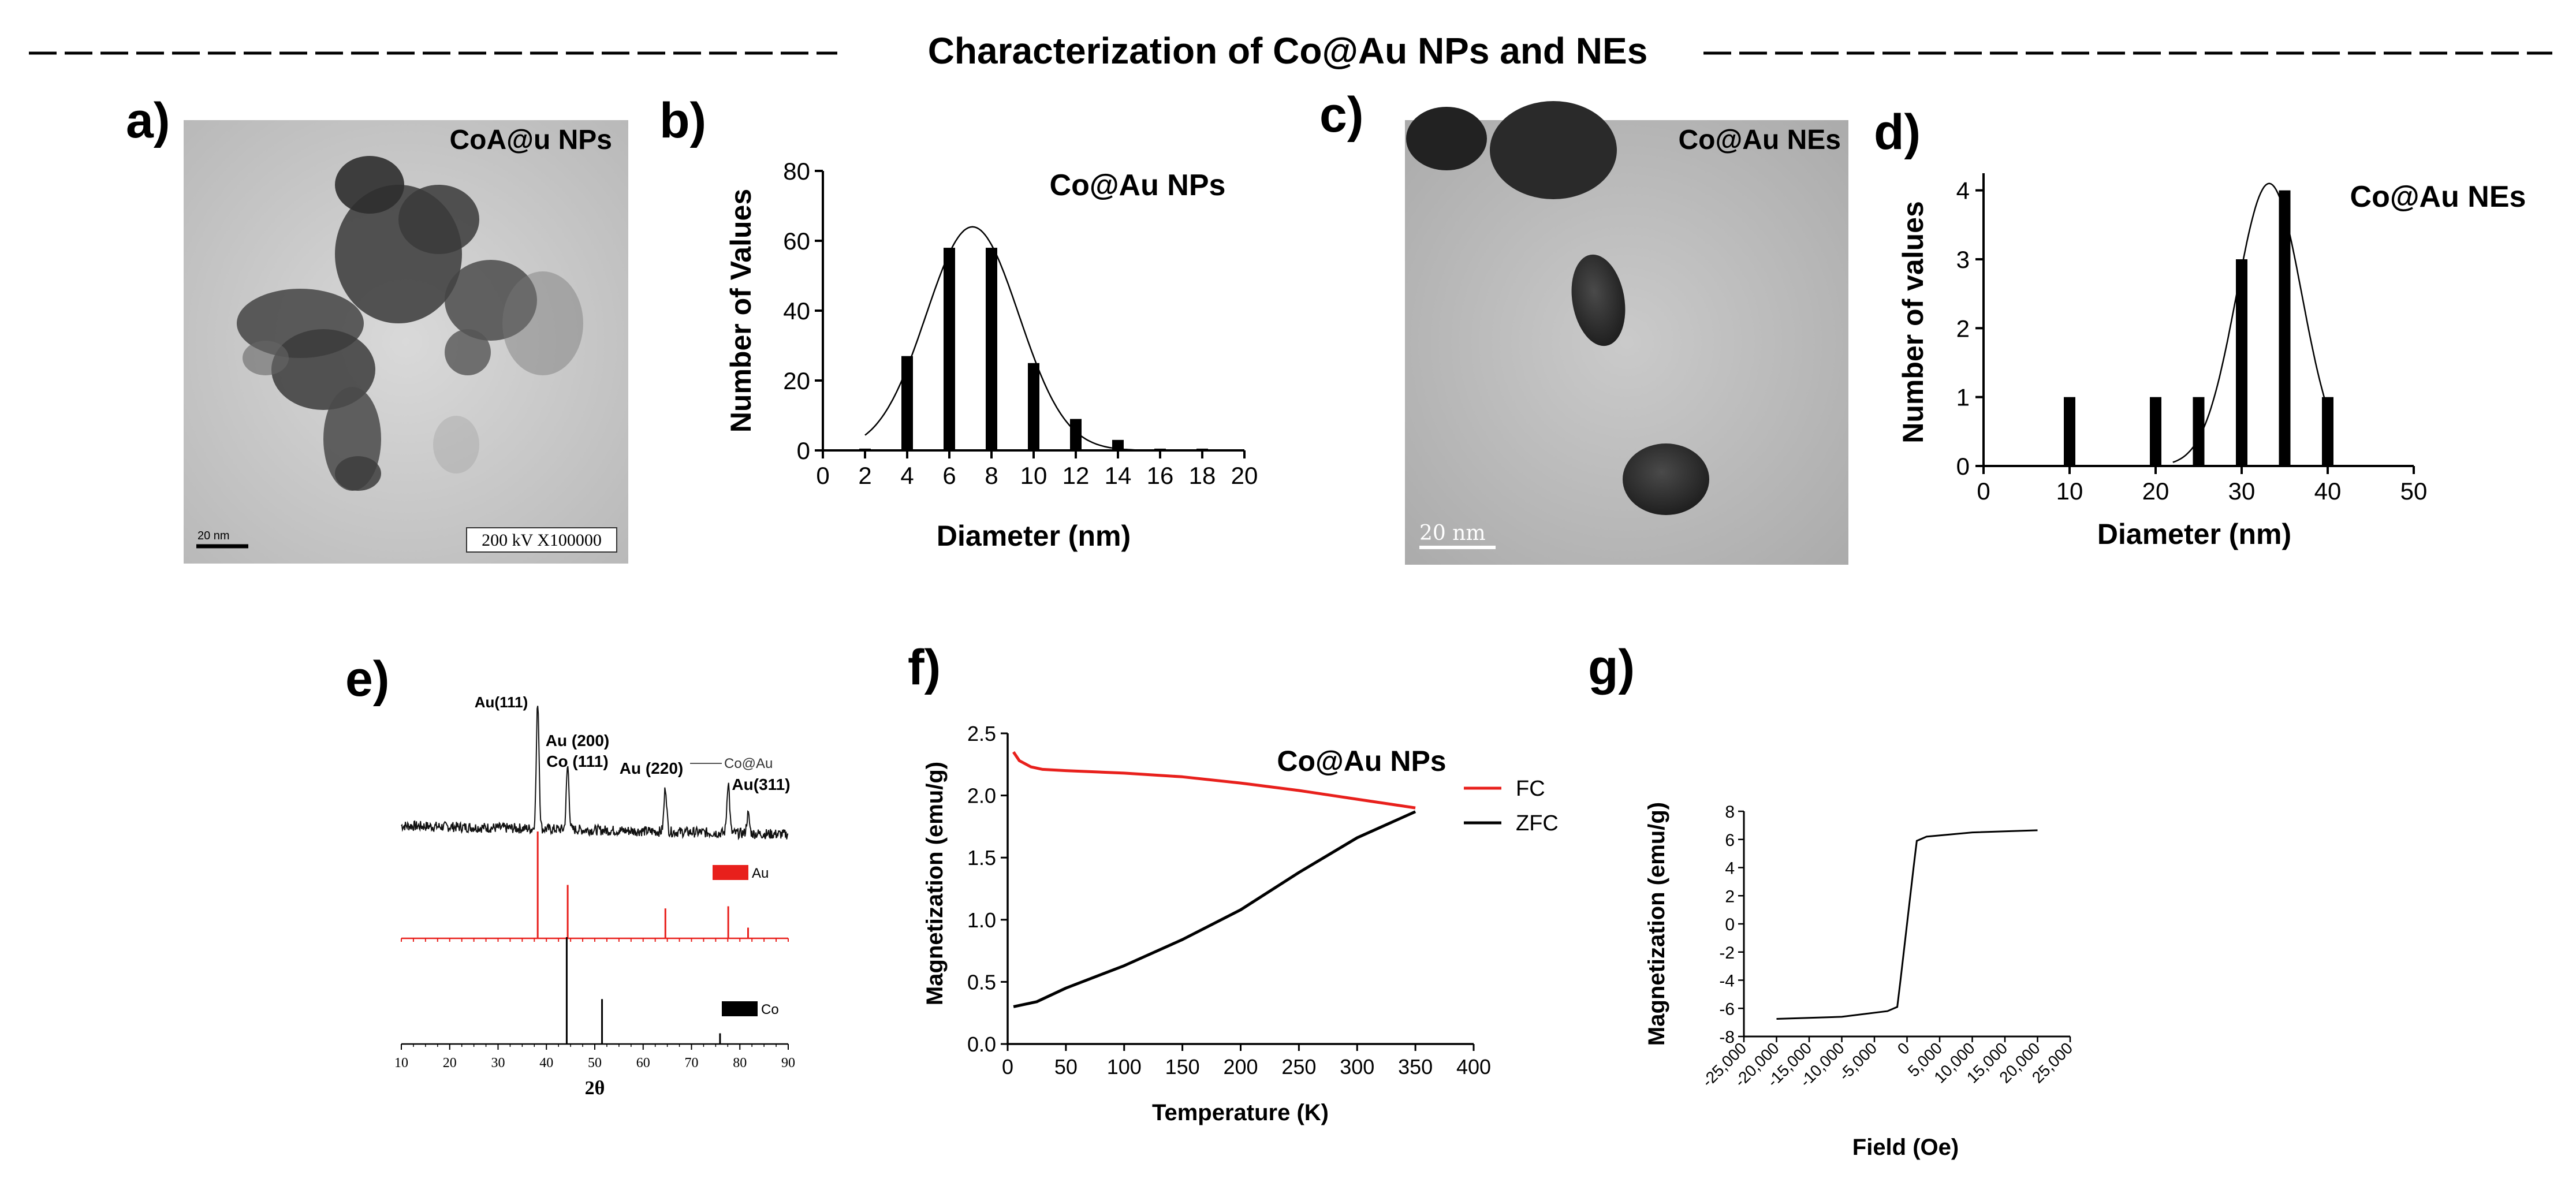 This screenshot has height=1182, width=2576. I want to click on panel-c: c) Co@Au NEs 20 nm, so click(1584, 326).